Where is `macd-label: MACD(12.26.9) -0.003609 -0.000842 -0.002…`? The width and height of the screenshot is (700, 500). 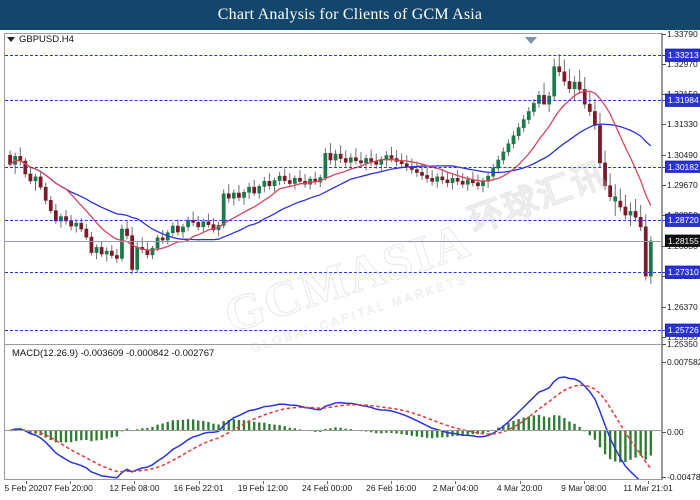 macd-label: MACD(12.26.9) -0.003609 -0.000842 -0.002… is located at coordinates (113, 353).